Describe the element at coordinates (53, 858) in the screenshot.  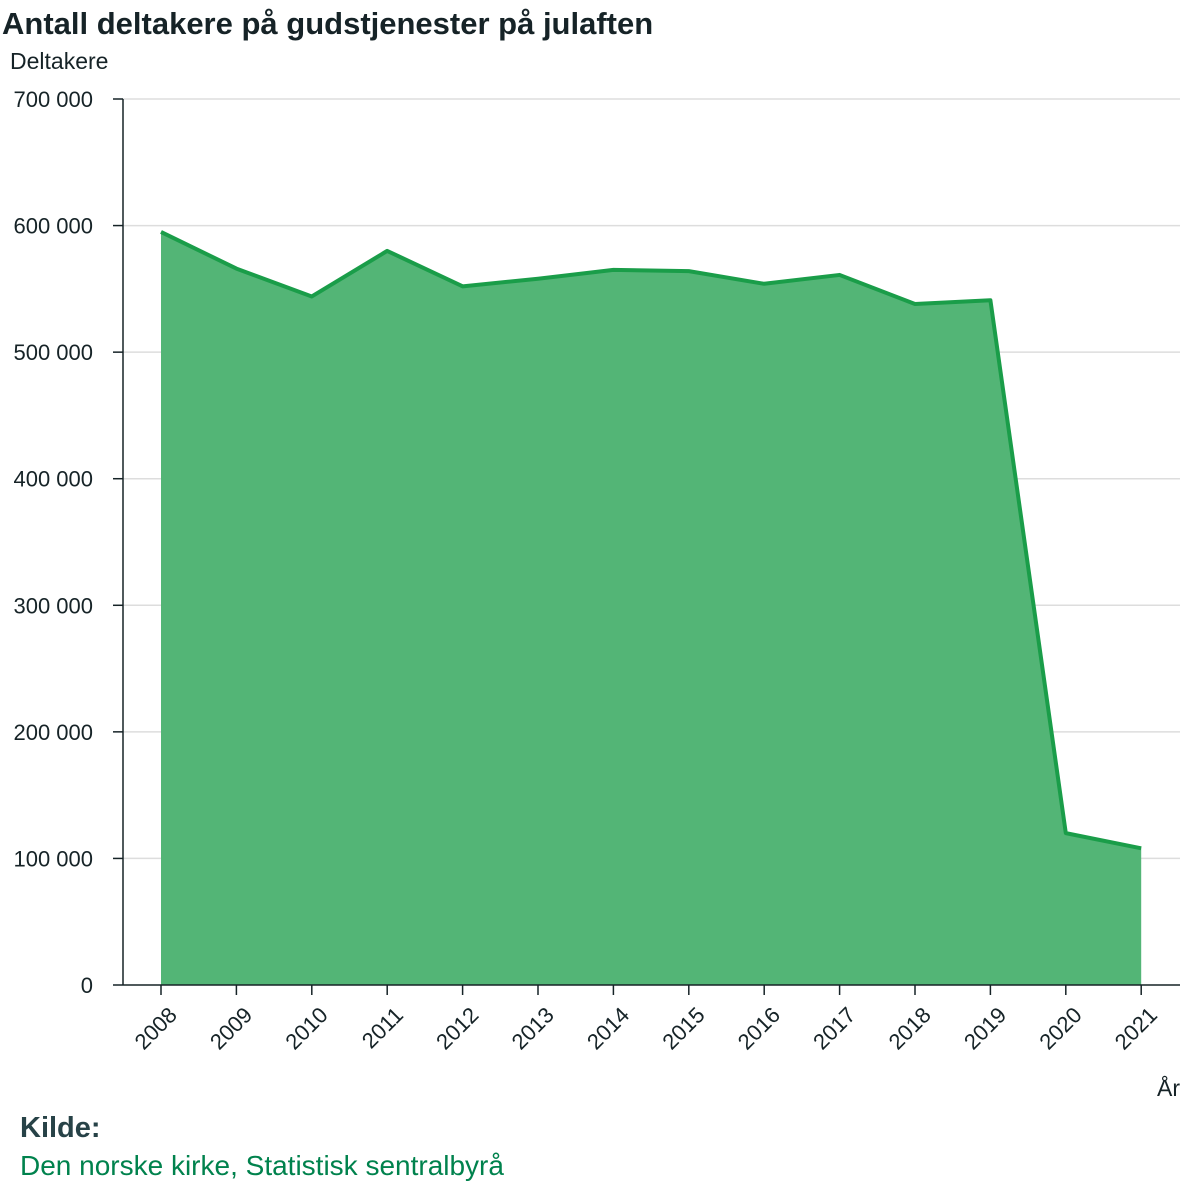
I see `y-tick-label: 100 000` at that location.